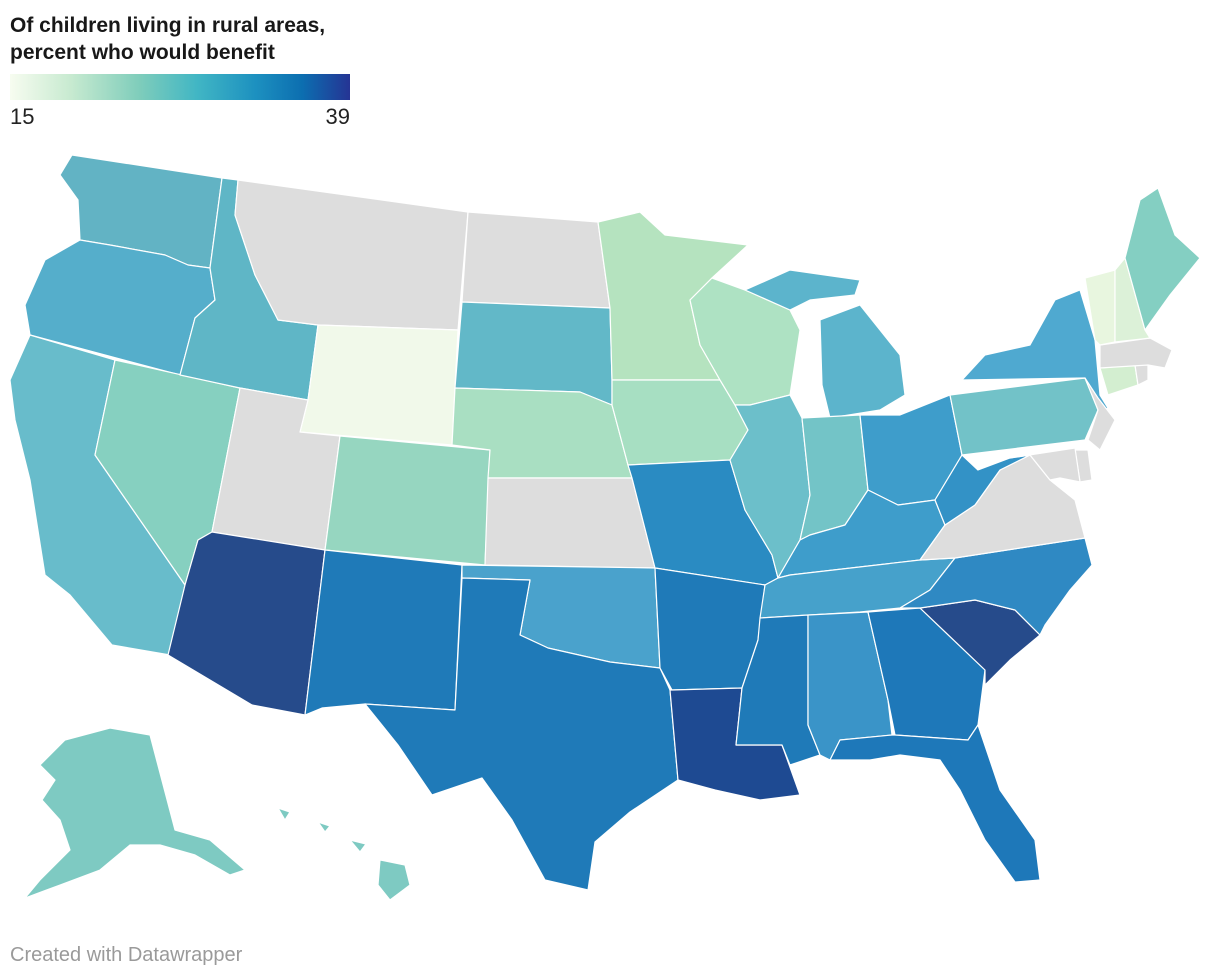 The width and height of the screenshot is (1220, 980). What do you see at coordinates (935, 803) in the screenshot?
I see `state-fl` at bounding box center [935, 803].